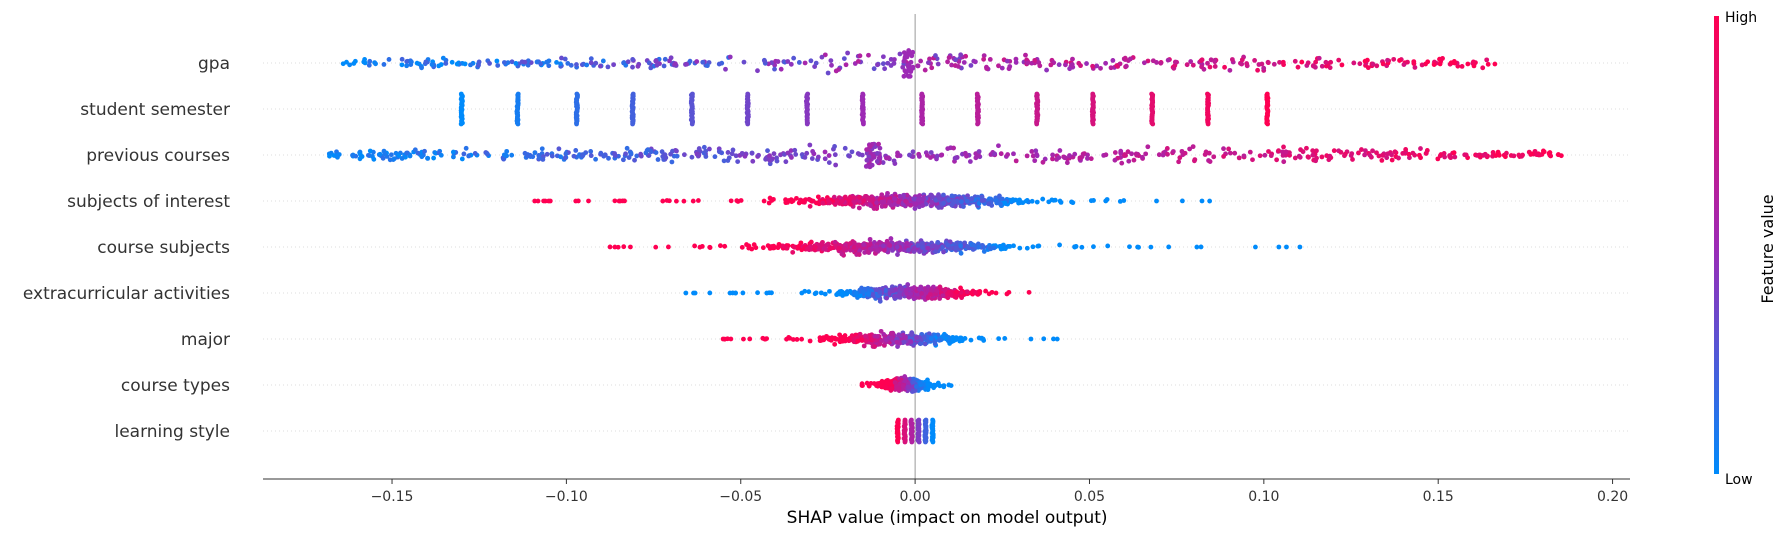 The image size is (1785, 536). I want to click on feature-label-extracurricular-activities: extracurricular activities, so click(126, 294).